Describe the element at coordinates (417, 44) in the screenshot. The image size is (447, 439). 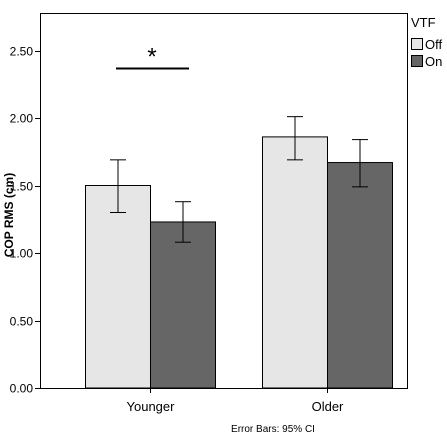
I see `legend-swatch-off` at that location.